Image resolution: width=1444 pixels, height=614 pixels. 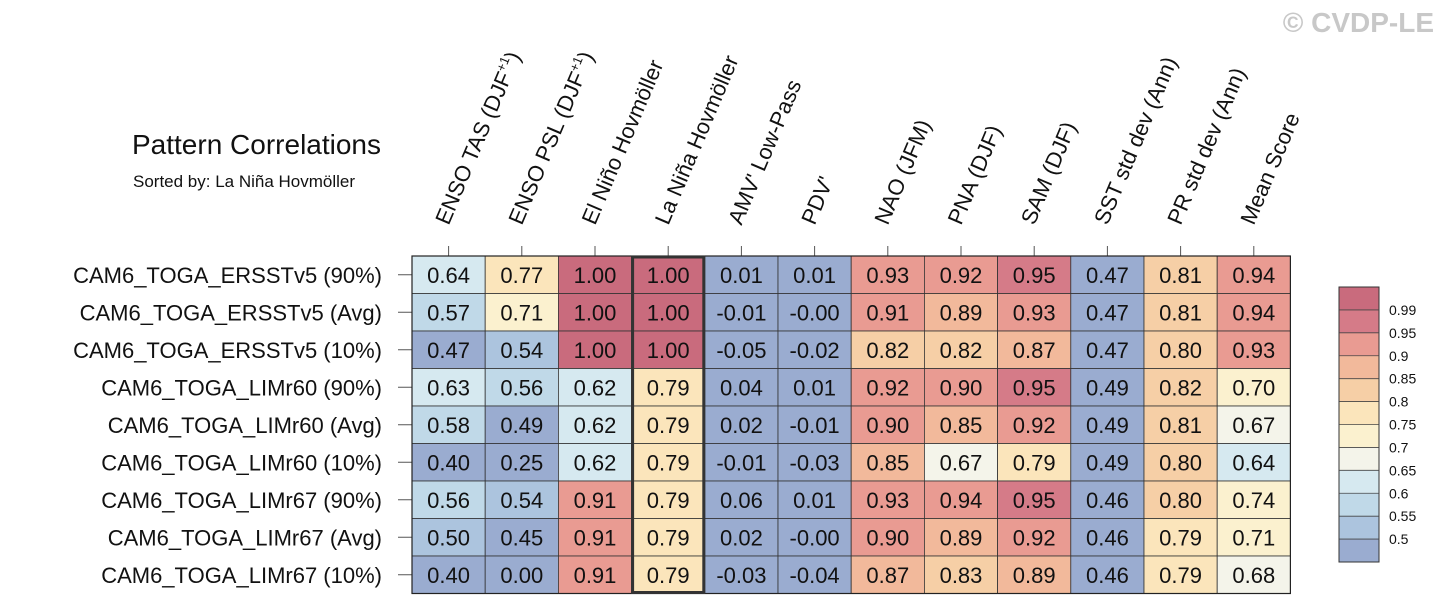 What do you see at coordinates (244, 181) in the screenshot?
I see `chart-subtitle: Sorted by: La Niña Hovmöller` at bounding box center [244, 181].